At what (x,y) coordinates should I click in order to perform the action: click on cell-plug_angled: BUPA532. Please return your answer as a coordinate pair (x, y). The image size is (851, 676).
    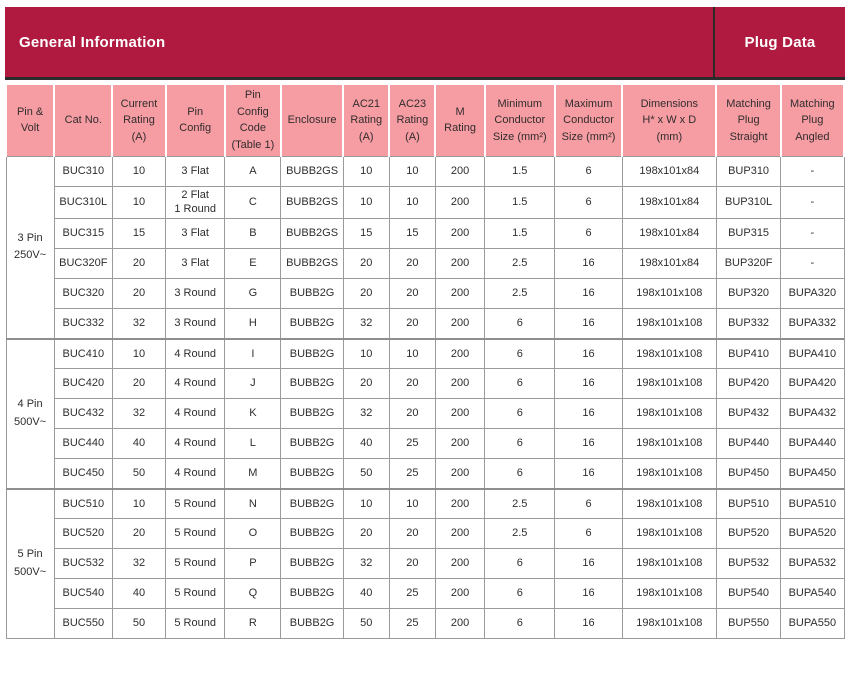
    Looking at the image, I should click on (812, 564).